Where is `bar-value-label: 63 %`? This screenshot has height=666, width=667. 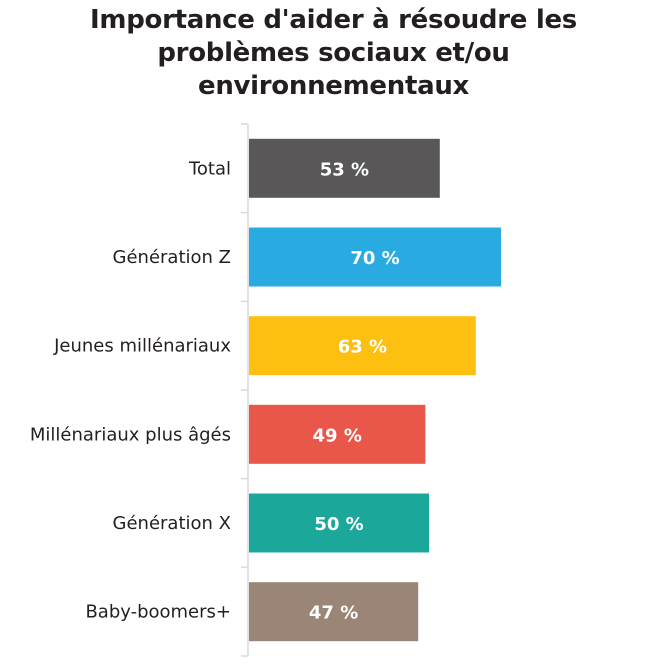
bar-value-label: 63 % is located at coordinates (362, 347).